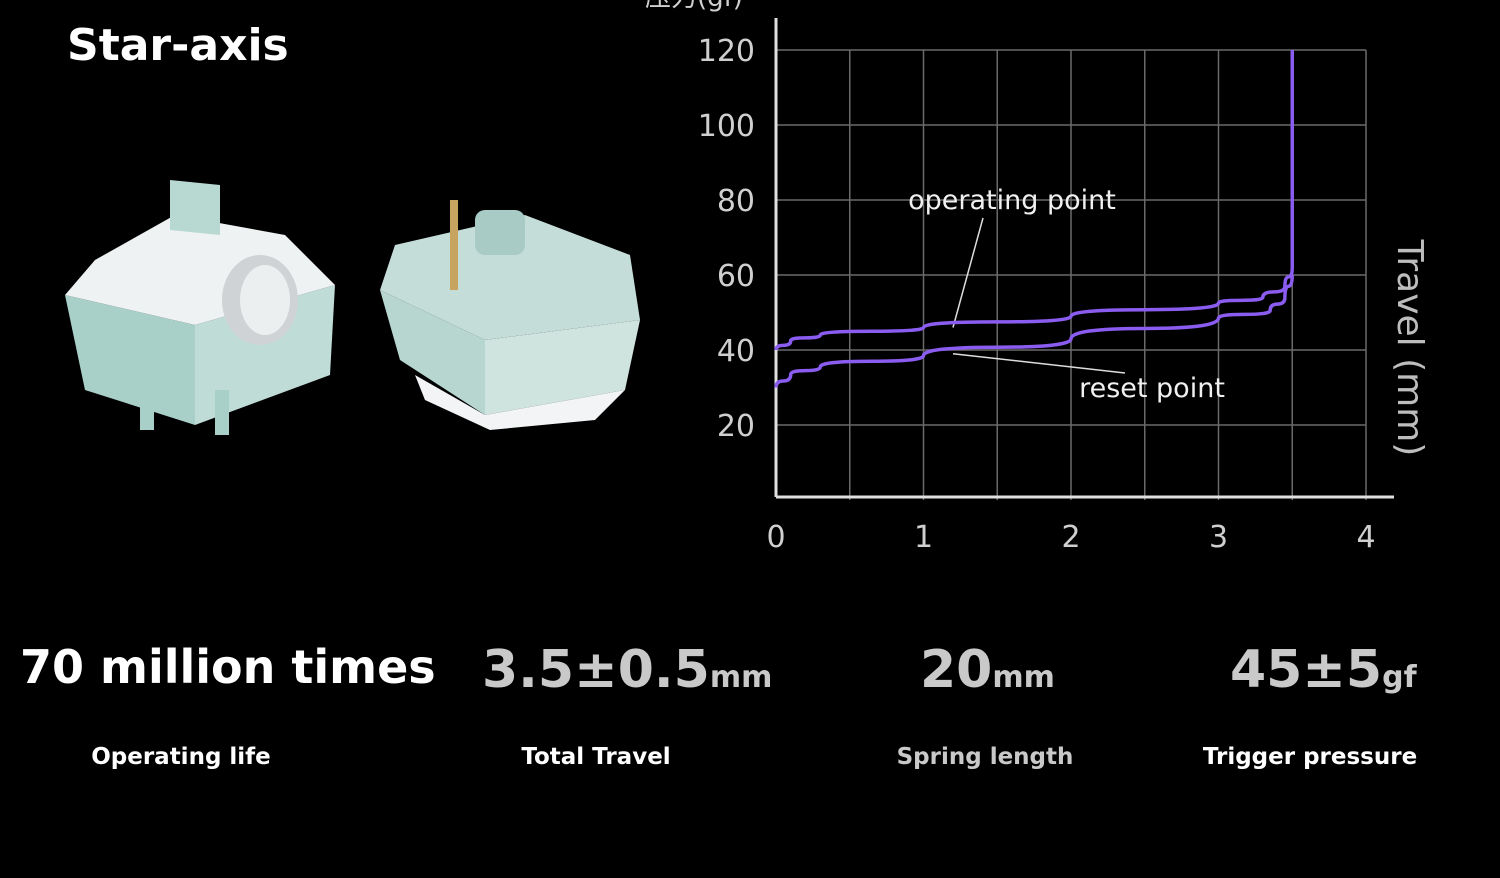 This screenshot has width=1500, height=878. I want to click on x-tick-label: 0, so click(775, 537).